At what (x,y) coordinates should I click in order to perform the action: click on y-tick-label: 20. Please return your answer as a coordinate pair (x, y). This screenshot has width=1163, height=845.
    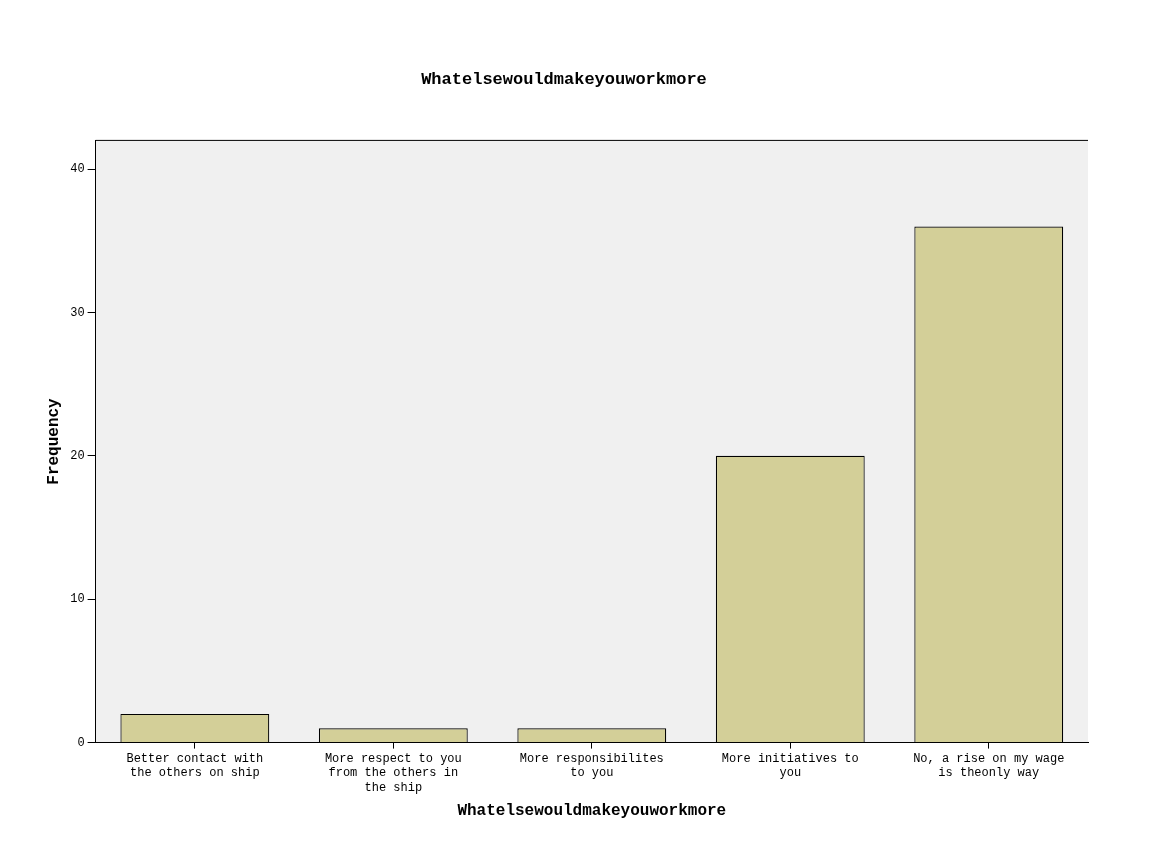
    Looking at the image, I should click on (77, 456).